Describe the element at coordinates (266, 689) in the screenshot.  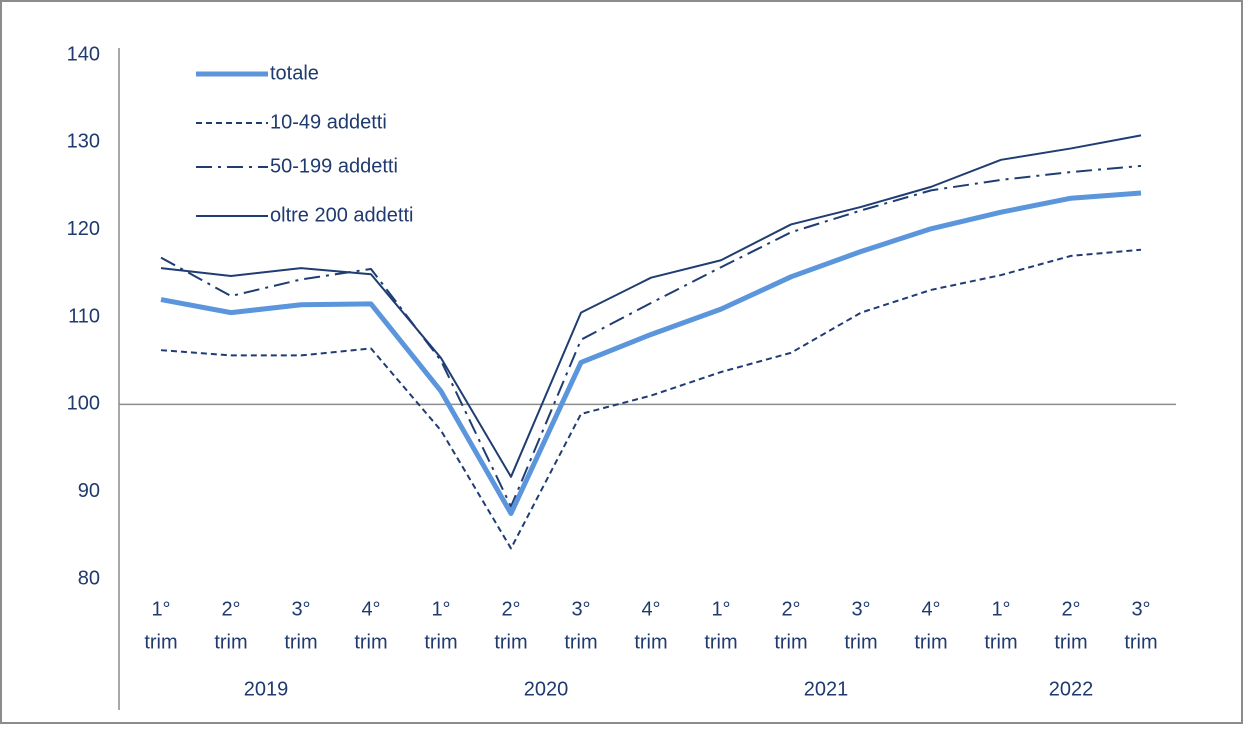
I see `year-label: 2019` at that location.